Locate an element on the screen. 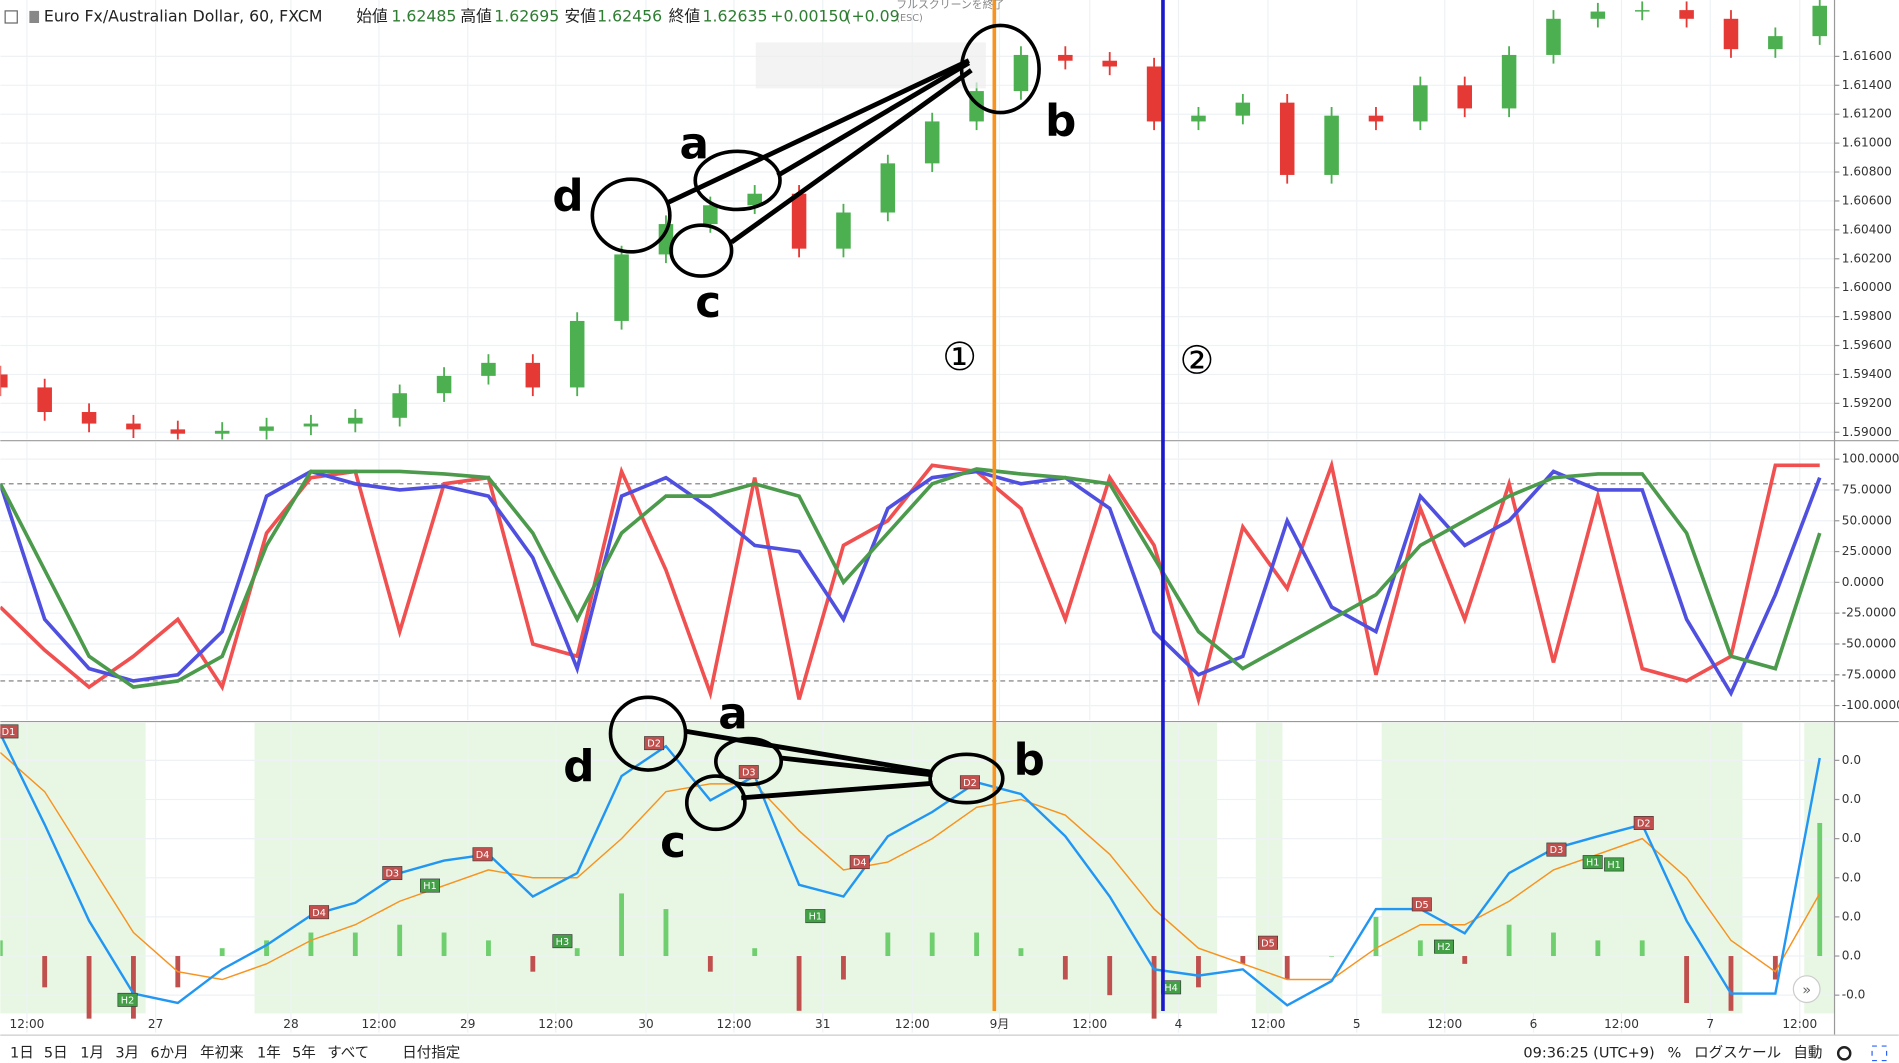 The image size is (1899, 1063). signal-label: D1 is located at coordinates (9, 732).